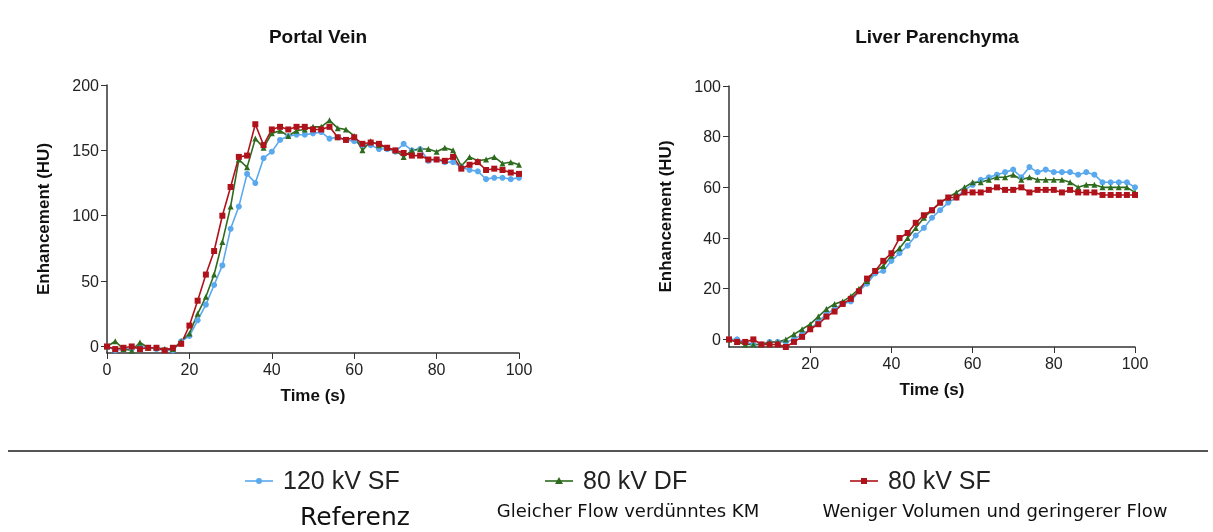 The image size is (1213, 532). What do you see at coordinates (939, 480) in the screenshot?
I see `legend-label: 80 kV SF` at bounding box center [939, 480].